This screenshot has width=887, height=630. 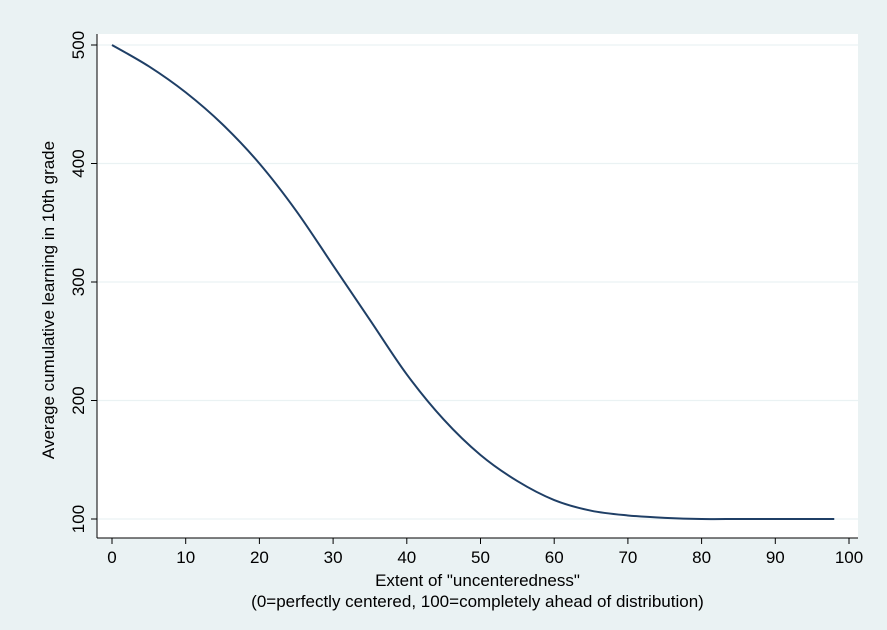 What do you see at coordinates (775, 557) in the screenshot?
I see `x-tick-label: 90` at bounding box center [775, 557].